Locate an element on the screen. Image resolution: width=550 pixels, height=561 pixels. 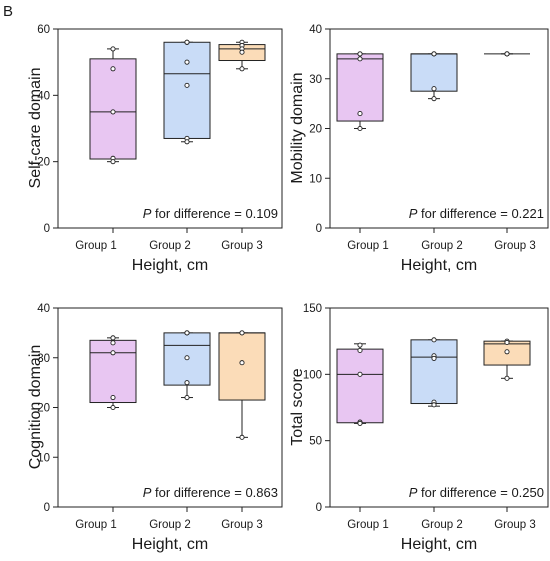
y-axis-title: Total score is located at coordinates (297, 406).